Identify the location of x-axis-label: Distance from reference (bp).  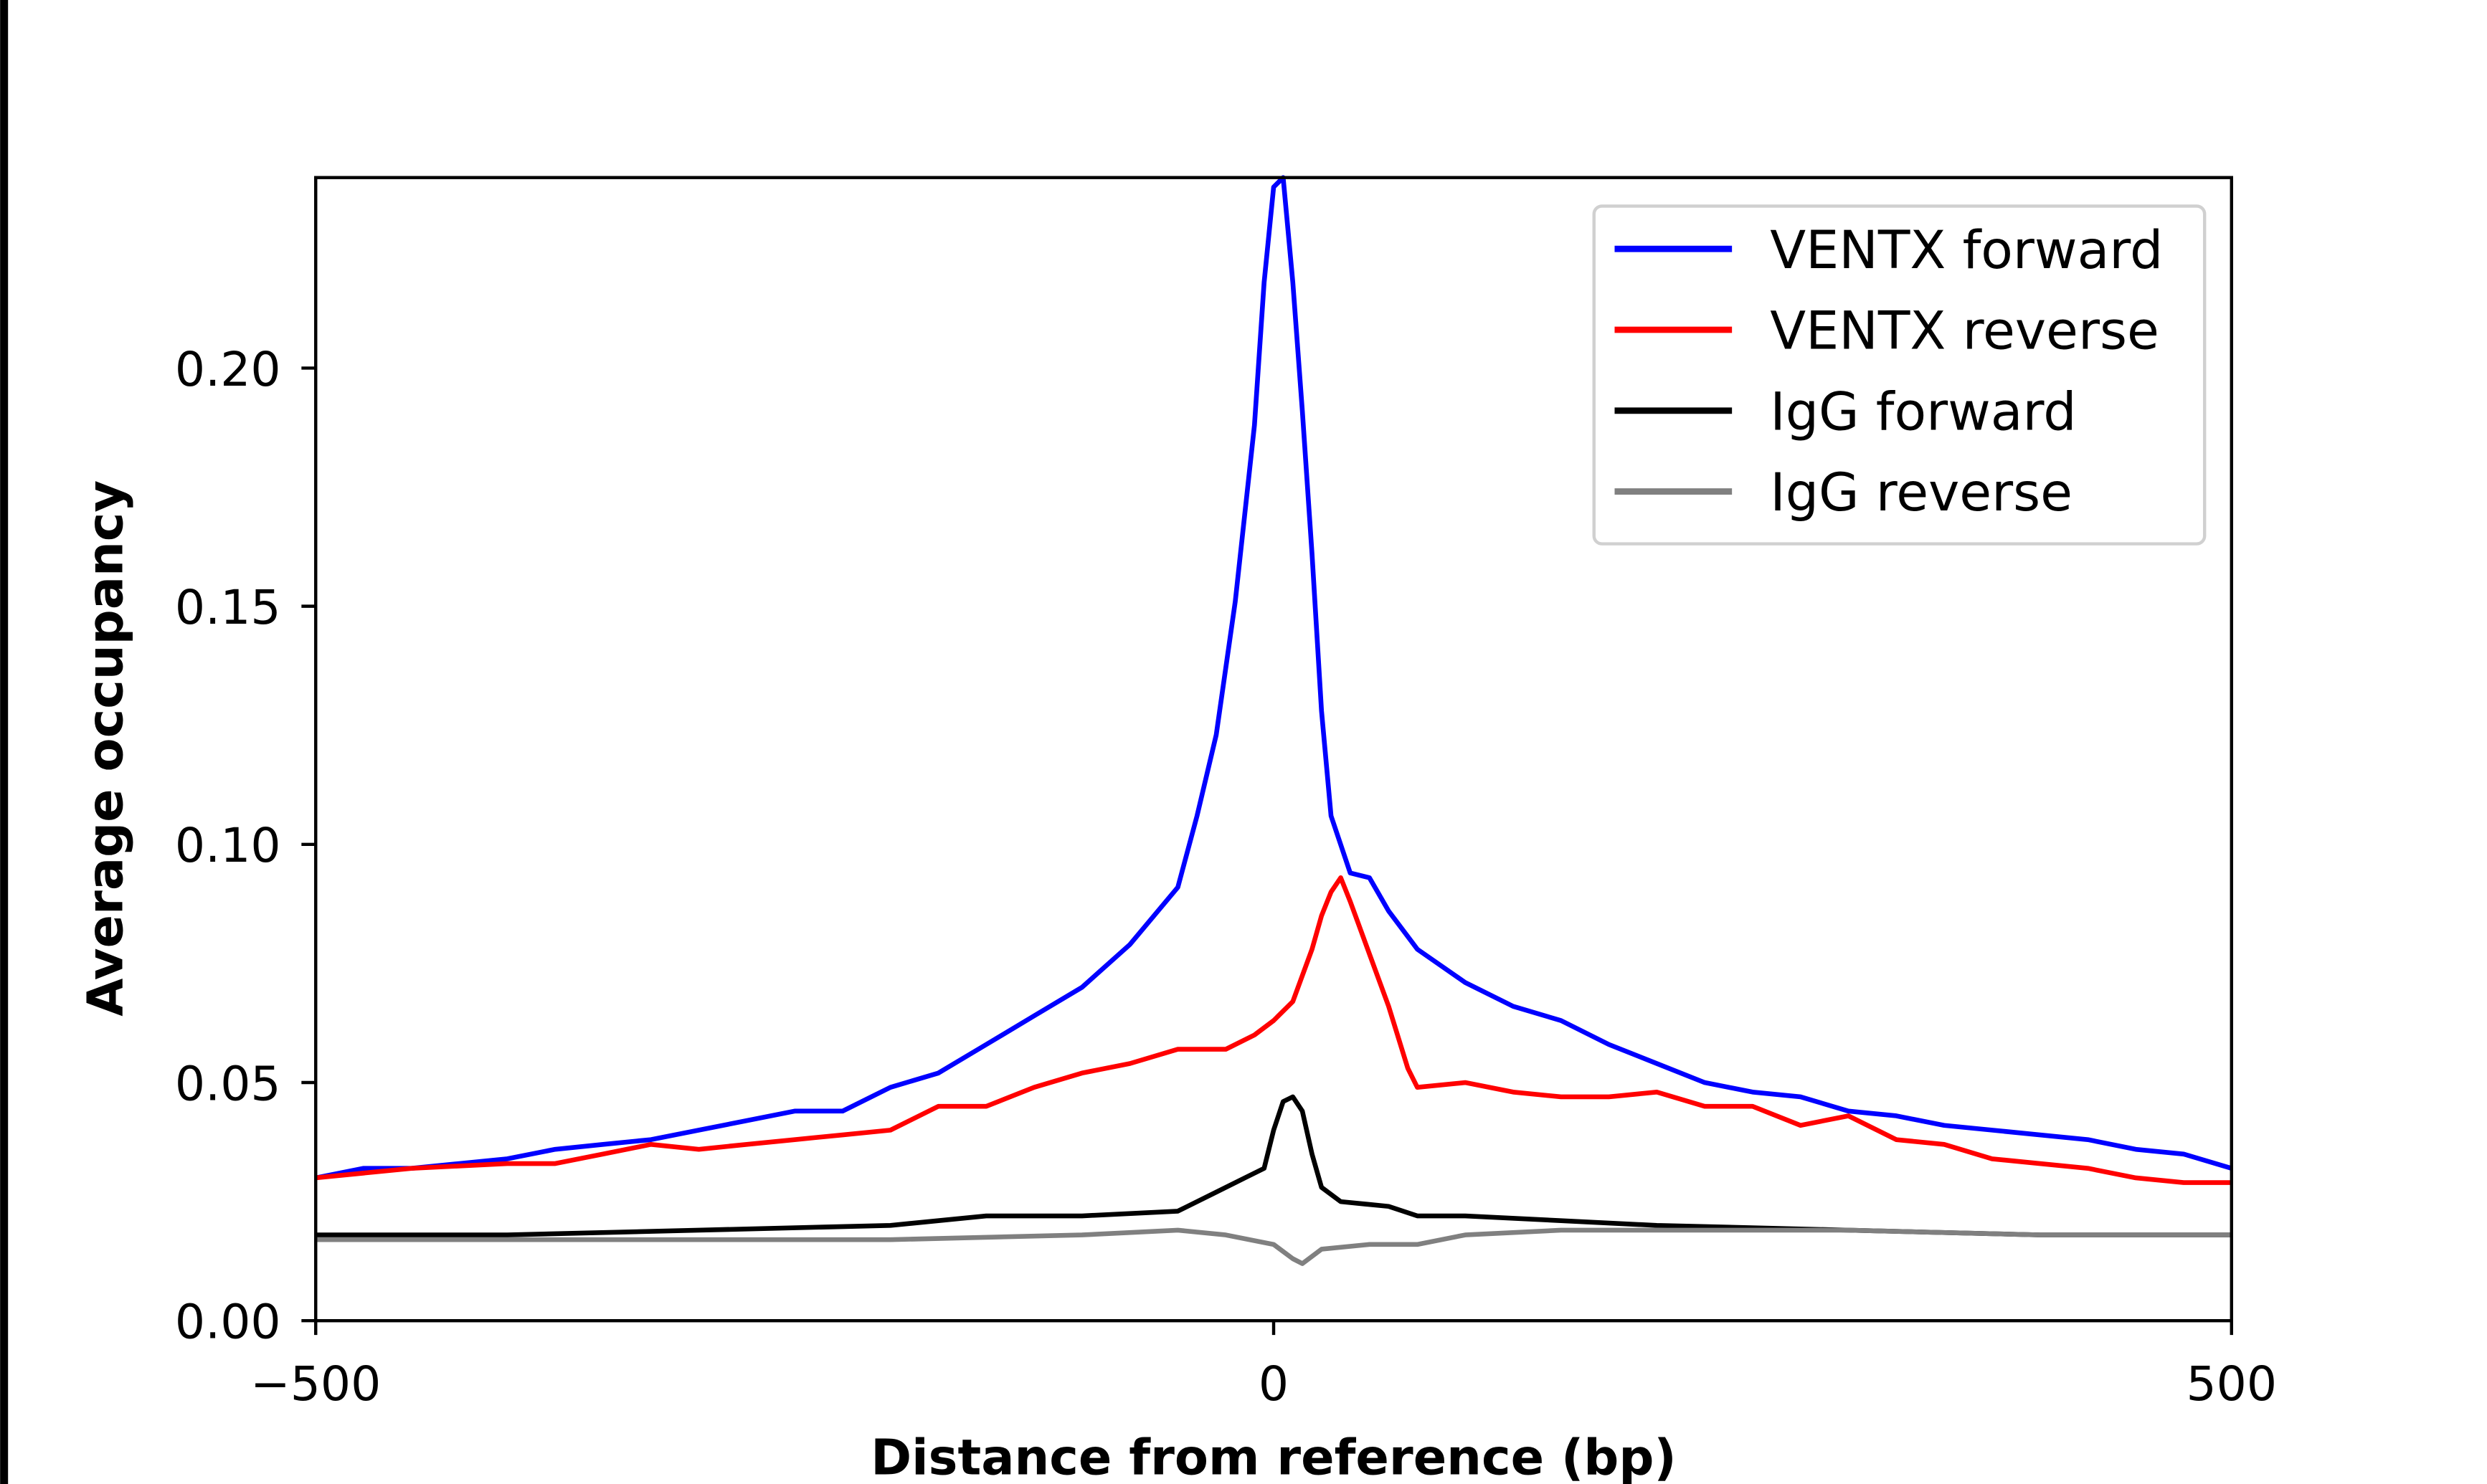
(1274, 1457).